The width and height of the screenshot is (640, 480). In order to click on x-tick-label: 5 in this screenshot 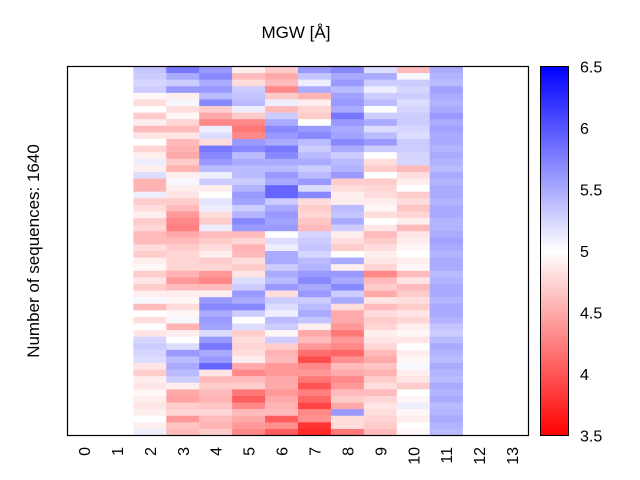, I will do `click(250, 451)`.